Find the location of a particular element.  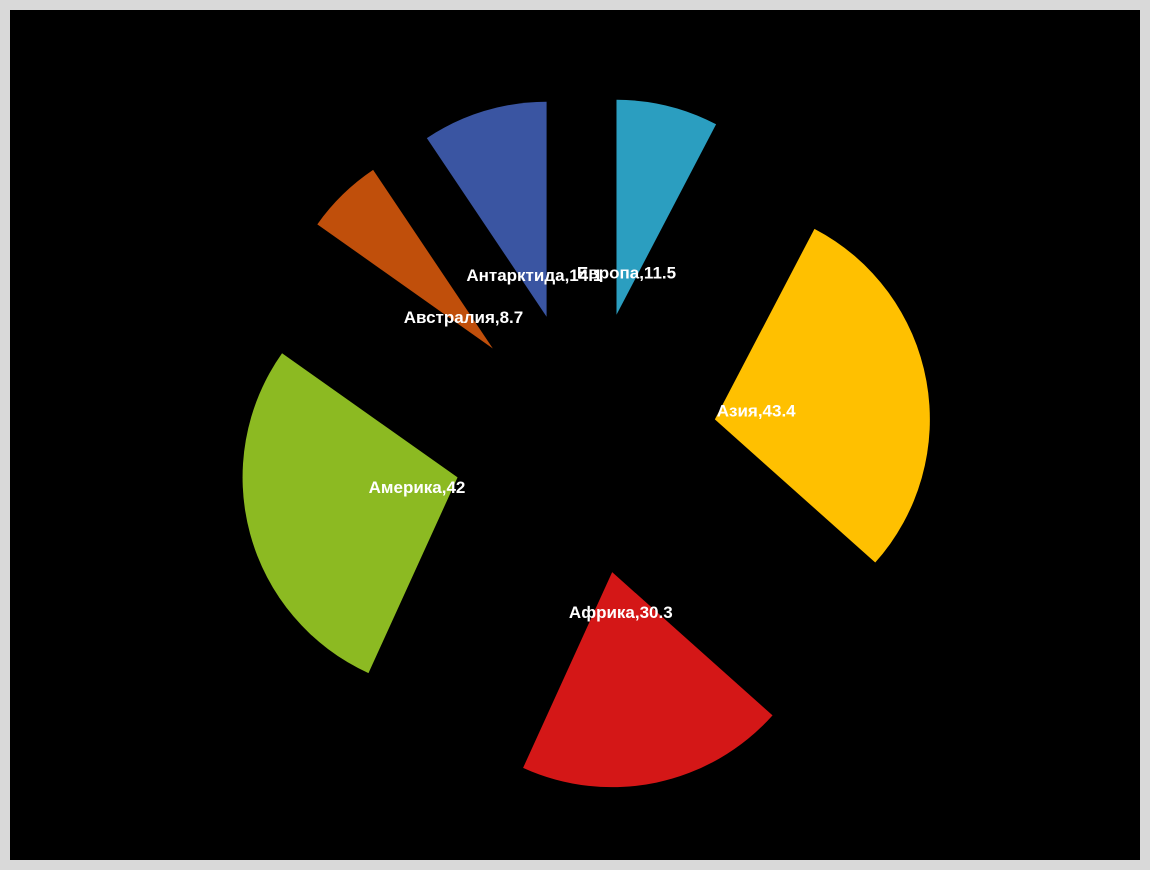

data-label: Африка,30.3 is located at coordinates (621, 612).